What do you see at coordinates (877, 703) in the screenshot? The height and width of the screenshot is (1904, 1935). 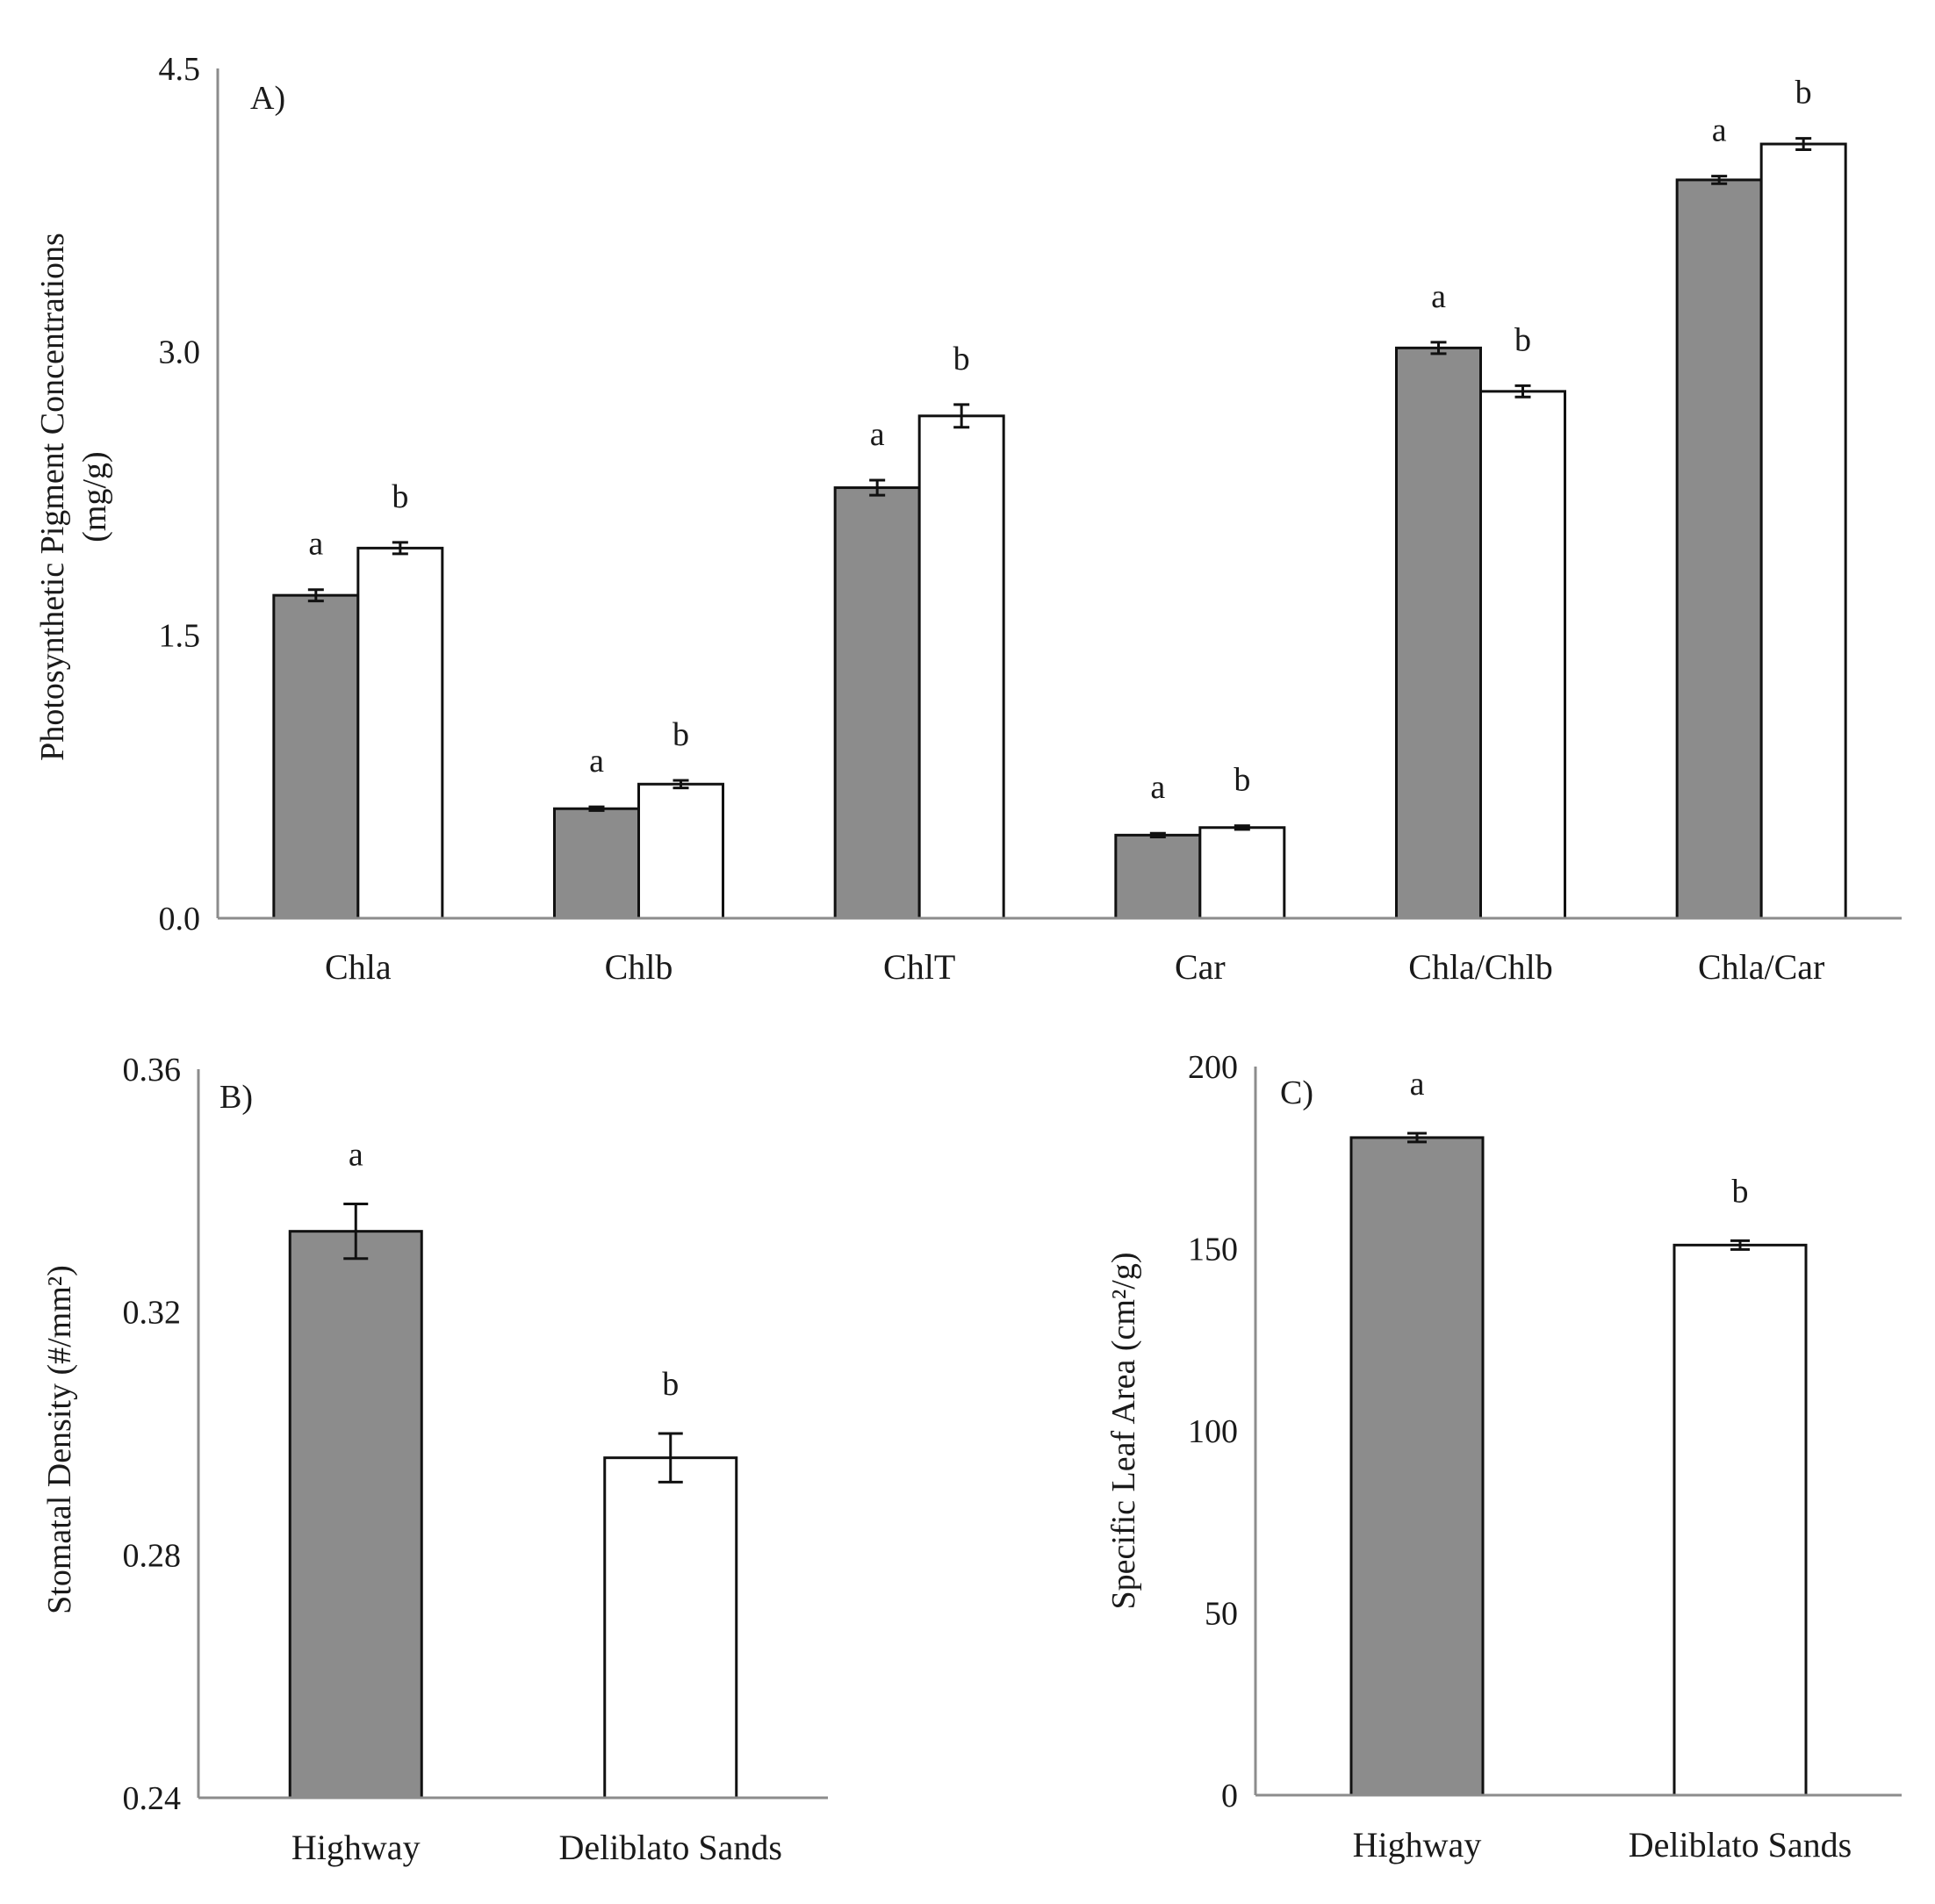 I see `bar-chlt-highway` at bounding box center [877, 703].